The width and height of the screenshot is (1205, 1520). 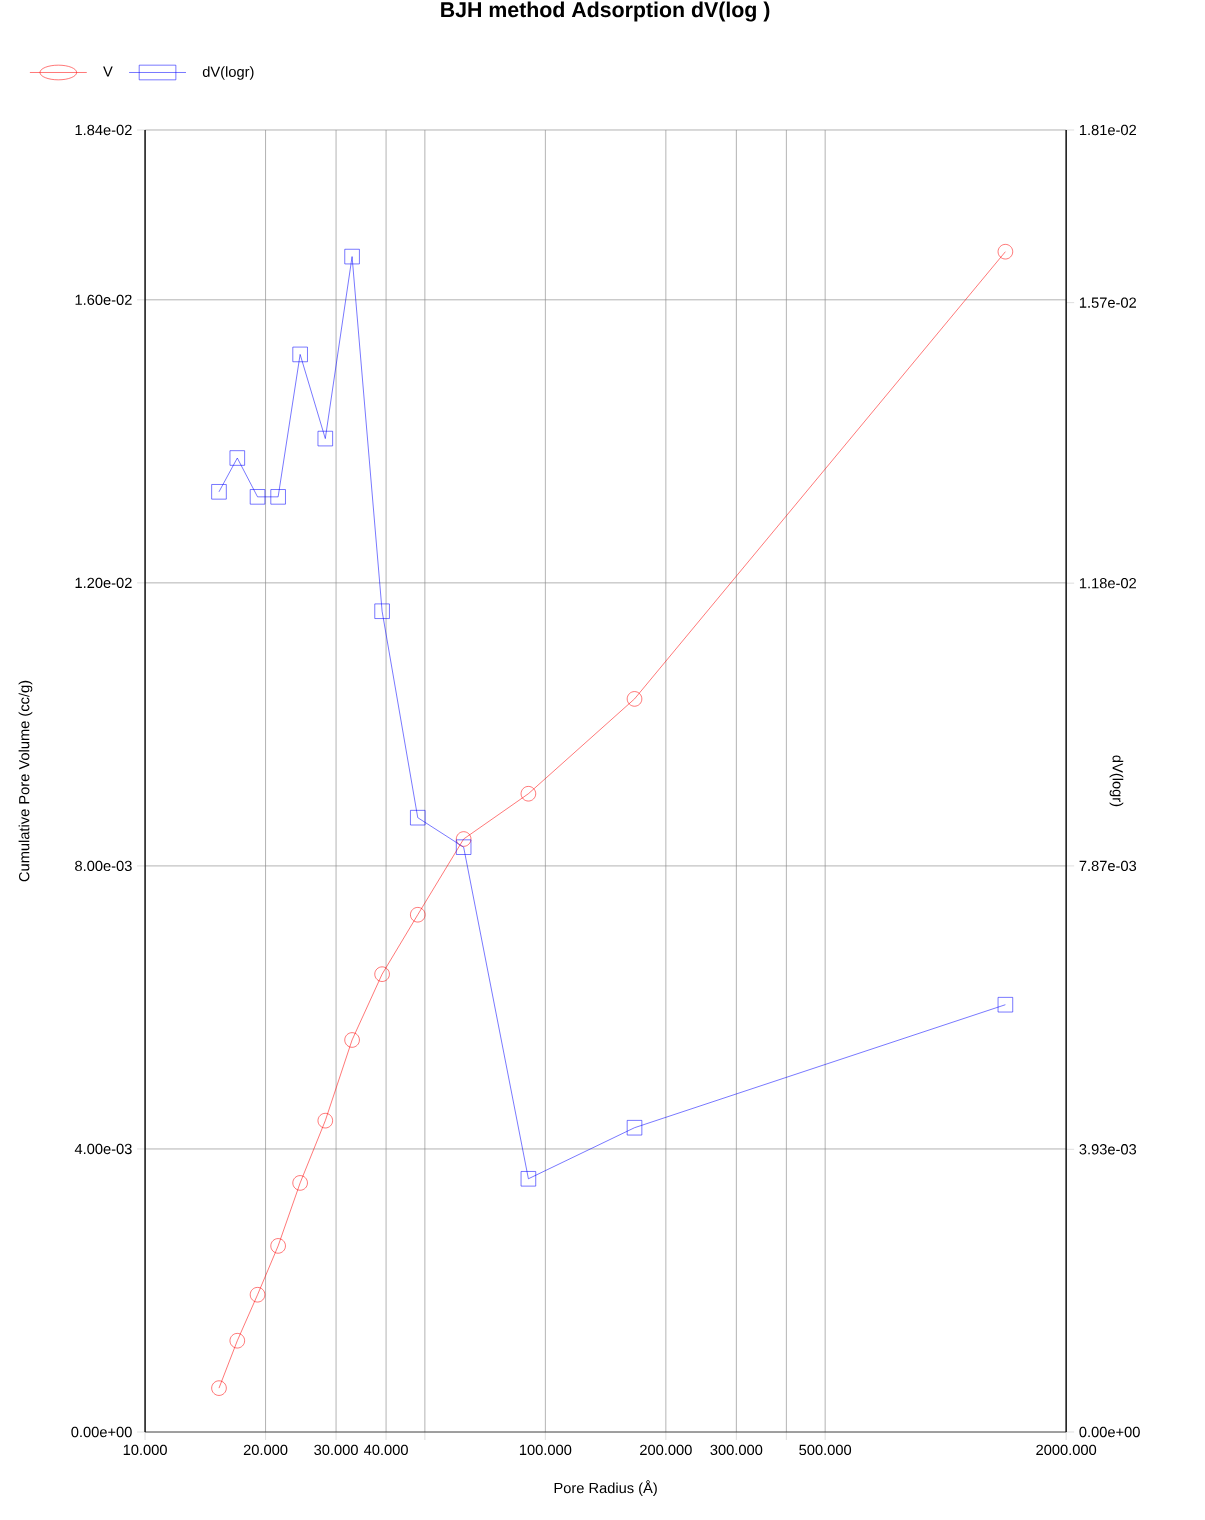 What do you see at coordinates (103, 300) in the screenshot?
I see `y-tick-label: 1.60e-02` at bounding box center [103, 300].